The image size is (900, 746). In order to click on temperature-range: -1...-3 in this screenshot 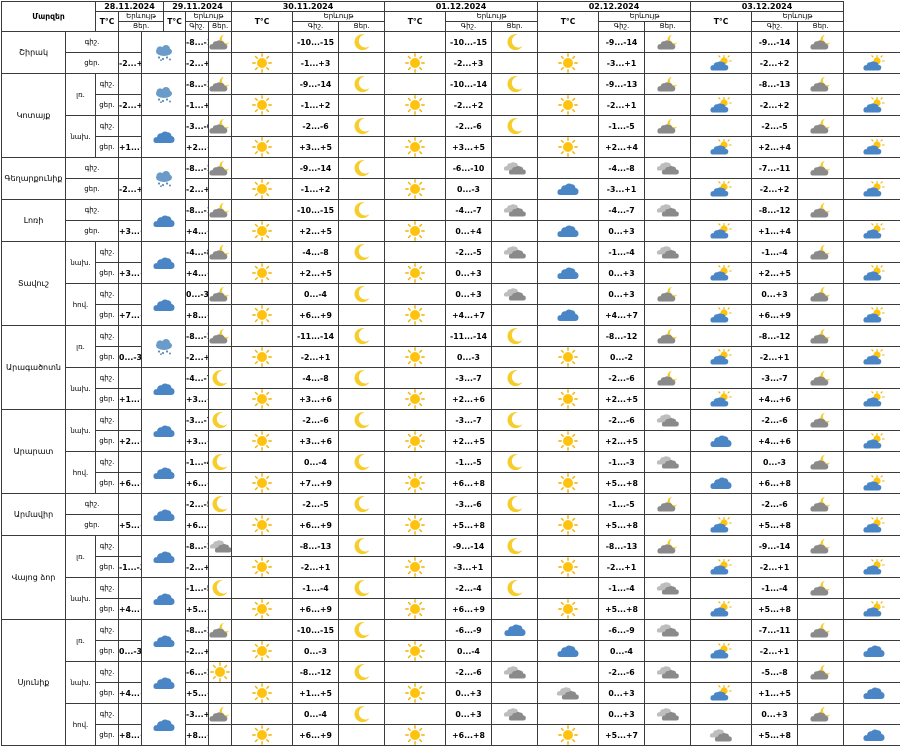, I will do `click(130, 567)`.